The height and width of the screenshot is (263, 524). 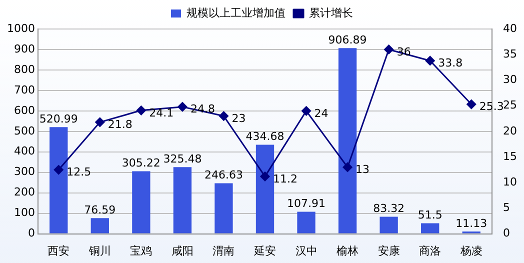 What do you see at coordinates (79, 172) in the screenshot?
I see `data-label: 12.5` at bounding box center [79, 172].